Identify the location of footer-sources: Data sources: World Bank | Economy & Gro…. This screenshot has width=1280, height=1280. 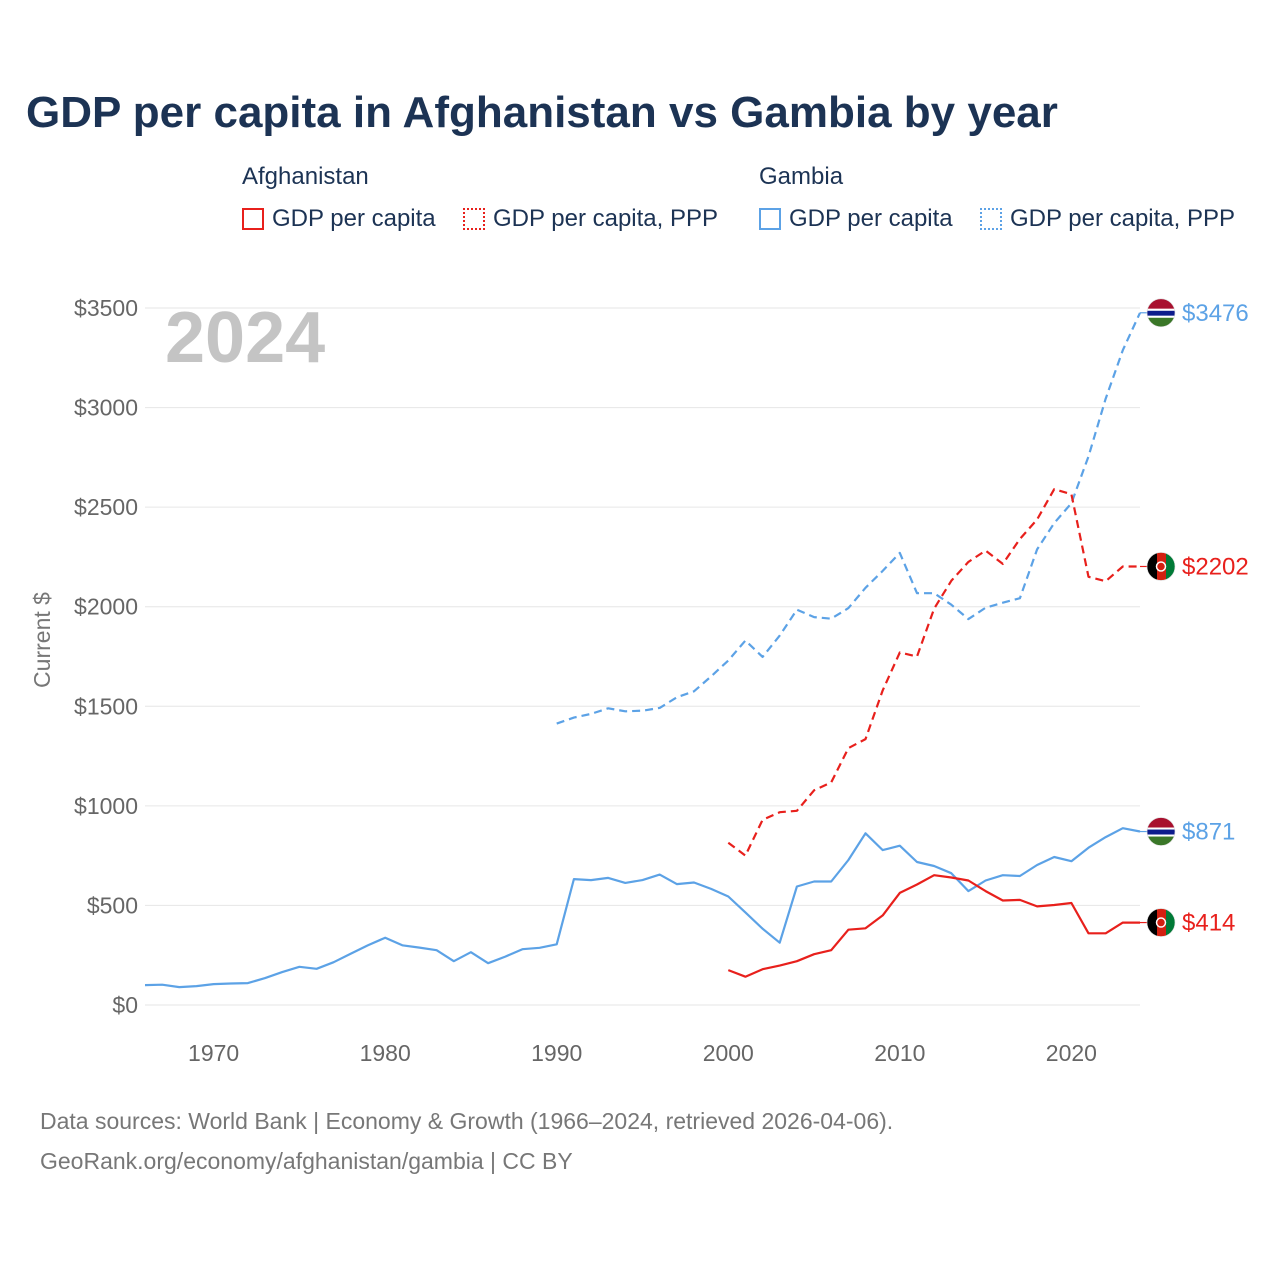
(467, 1121).